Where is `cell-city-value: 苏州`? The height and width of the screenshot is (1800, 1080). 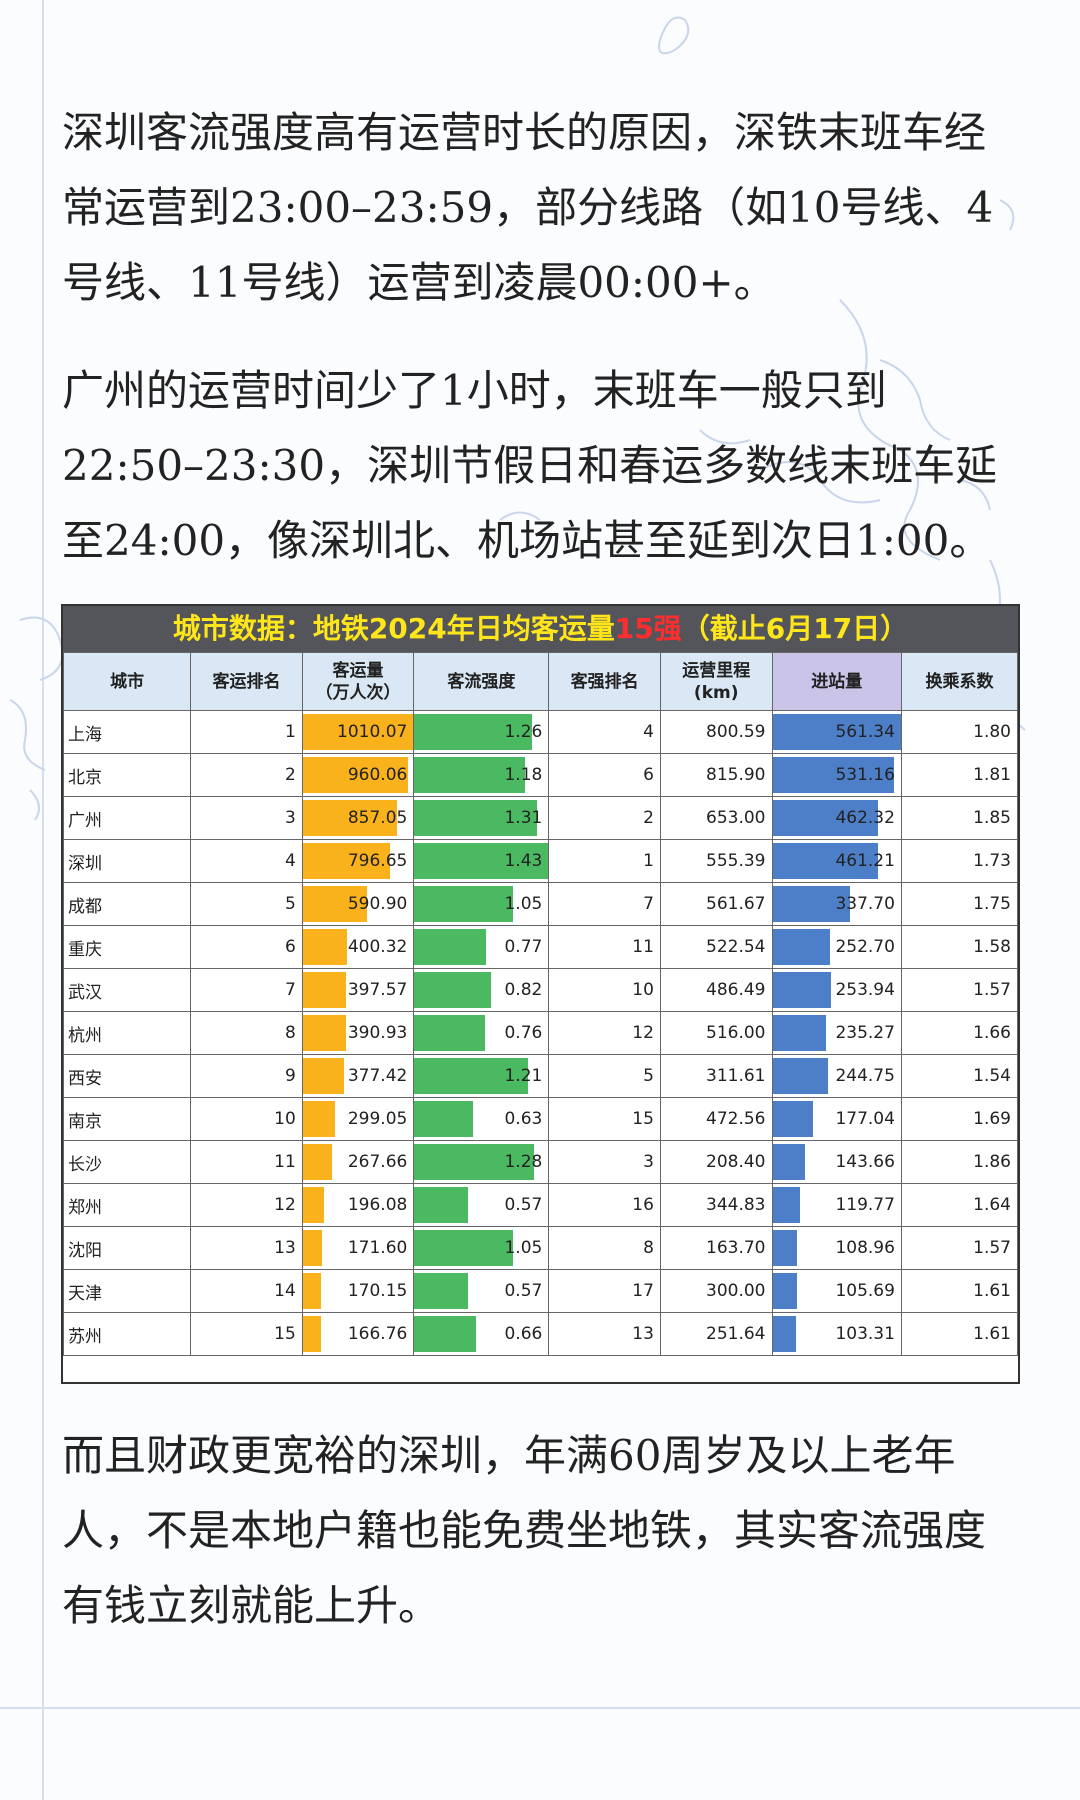 cell-city-value: 苏州 is located at coordinates (85, 1336).